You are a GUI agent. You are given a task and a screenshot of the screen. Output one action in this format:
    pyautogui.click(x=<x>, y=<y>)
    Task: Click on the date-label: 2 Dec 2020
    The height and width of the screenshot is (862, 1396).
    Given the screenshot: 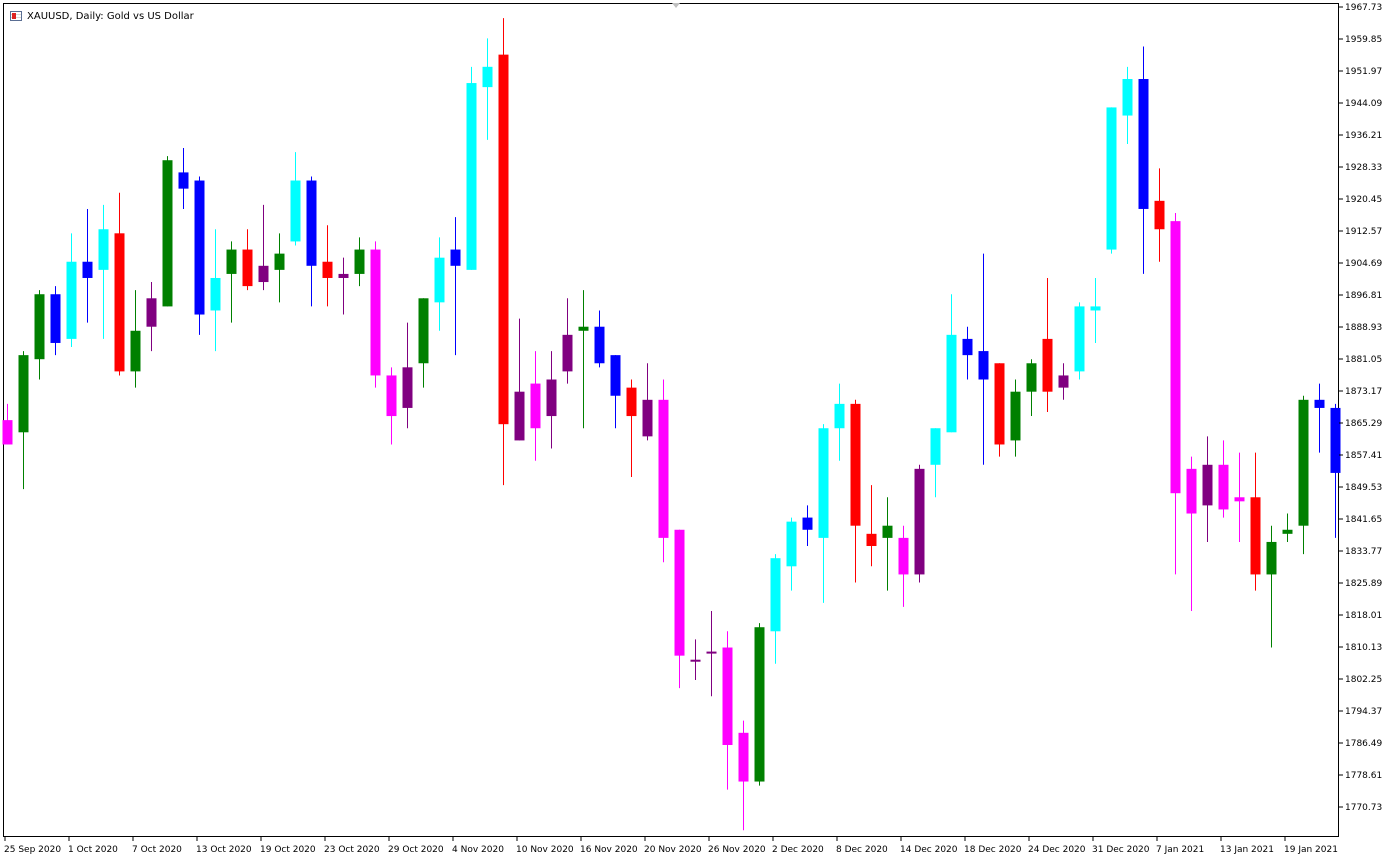 What is the action you would take?
    pyautogui.click(x=798, y=850)
    